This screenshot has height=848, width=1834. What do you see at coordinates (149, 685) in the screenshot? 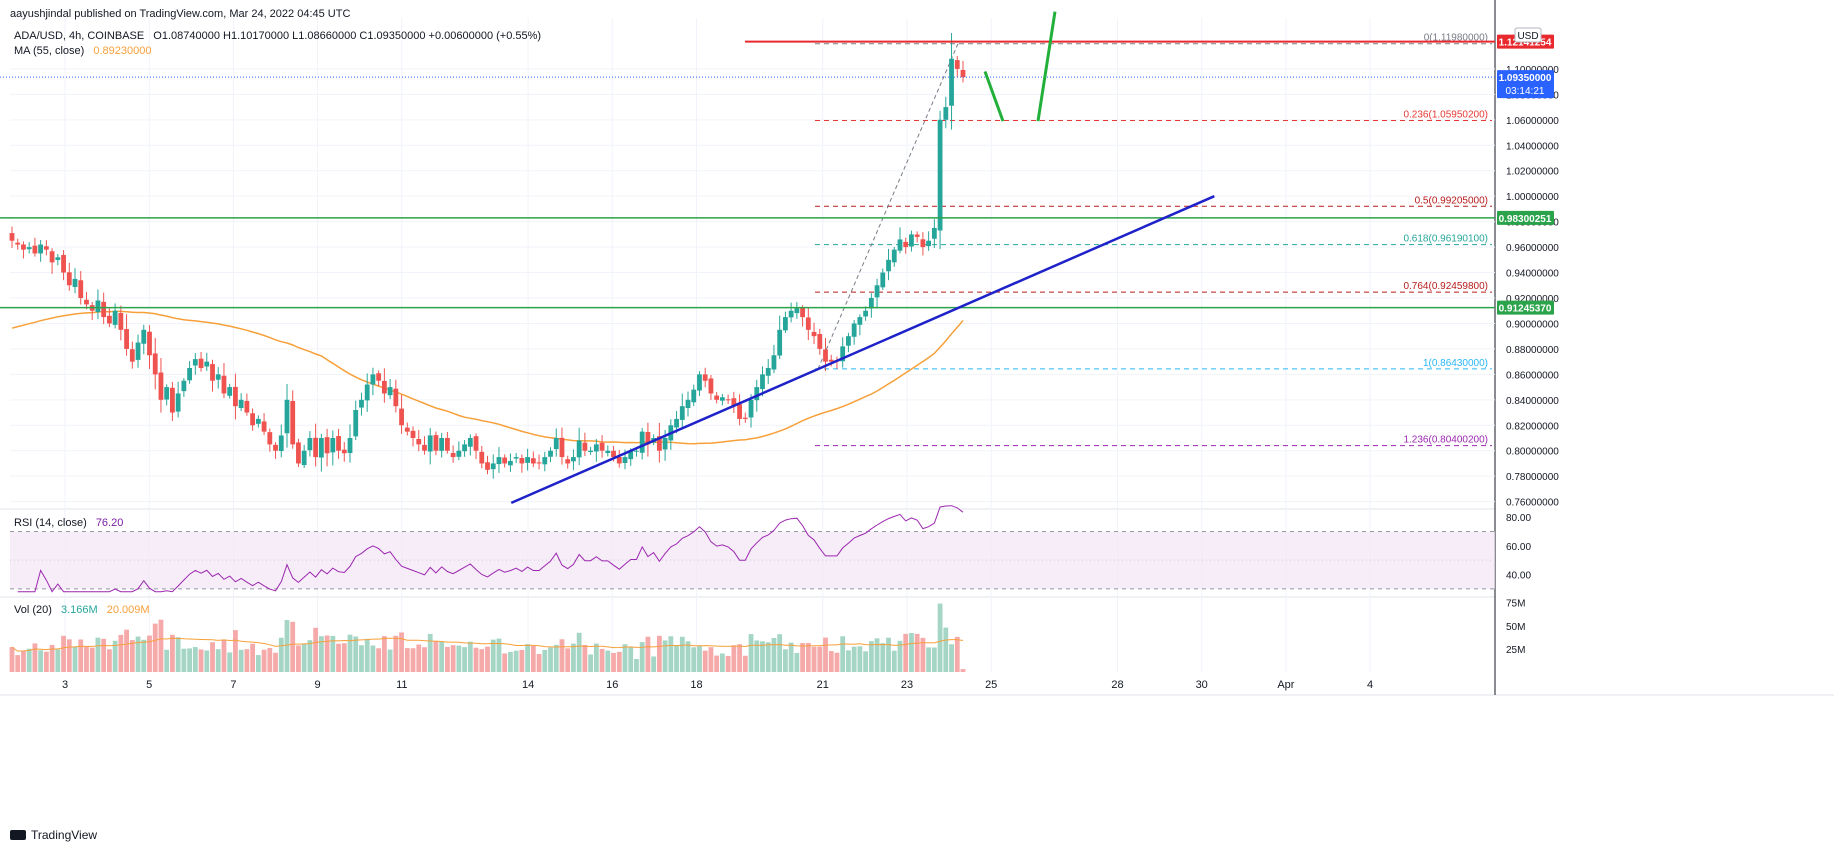
I see `x-tick-label: 5` at bounding box center [149, 685].